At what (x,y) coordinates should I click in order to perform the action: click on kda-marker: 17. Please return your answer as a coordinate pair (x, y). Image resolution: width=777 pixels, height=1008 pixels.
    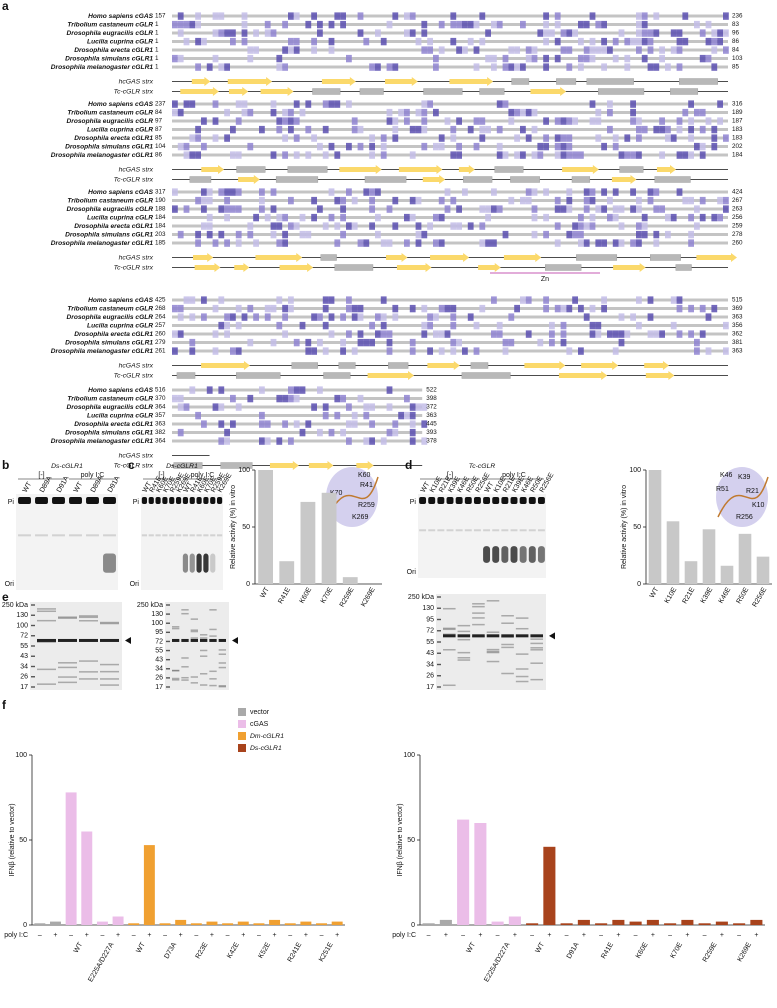
    Looking at the image, I should click on (159, 687).